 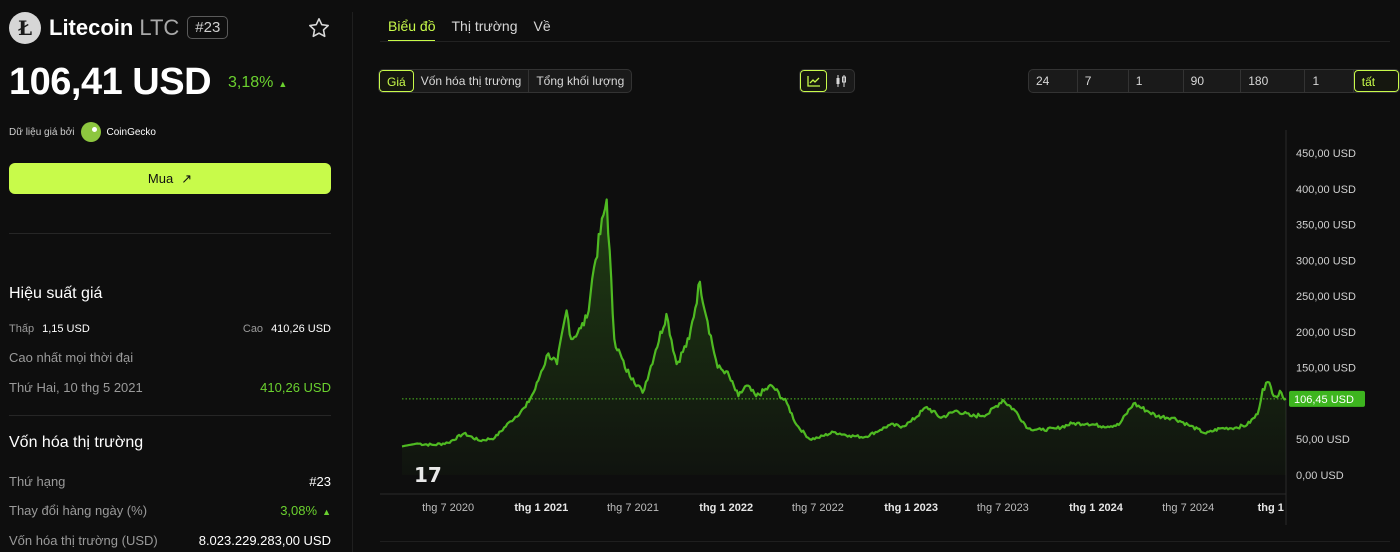 I want to click on market-cap-title: Vốn hóa thị trường, so click(x=76, y=442).